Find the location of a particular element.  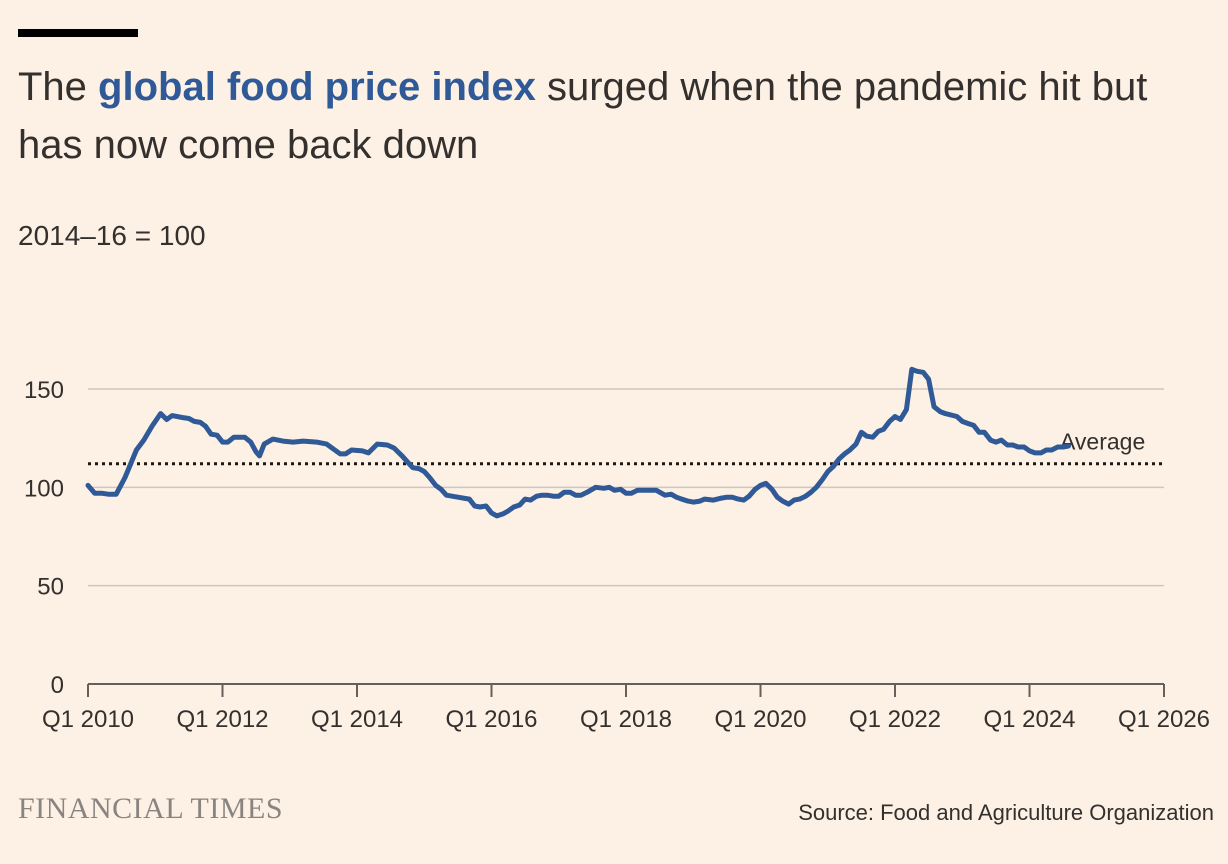

y-tick-label: 100 is located at coordinates (44, 488).